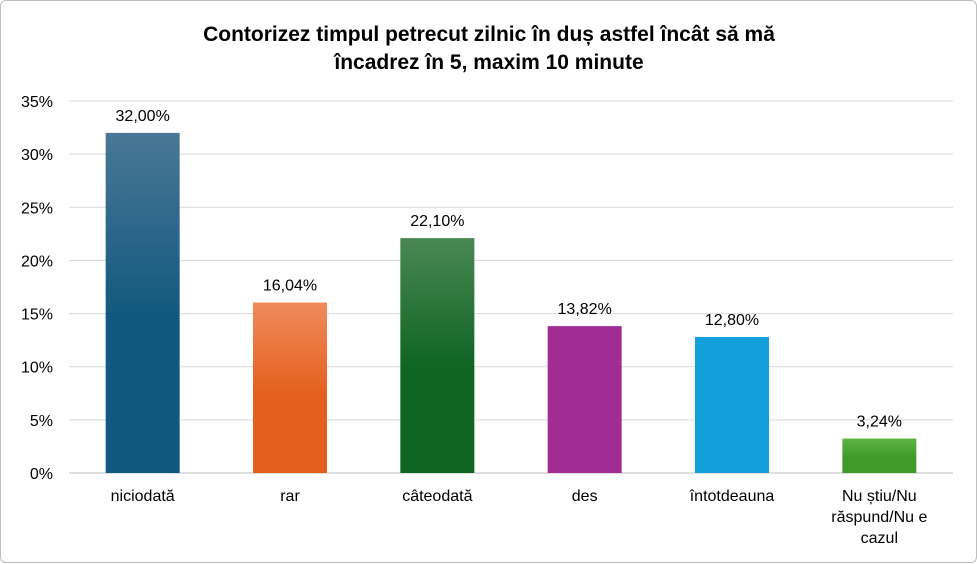  What do you see at coordinates (879, 517) in the screenshot?
I see `category-label: răspund/Nu e` at bounding box center [879, 517].